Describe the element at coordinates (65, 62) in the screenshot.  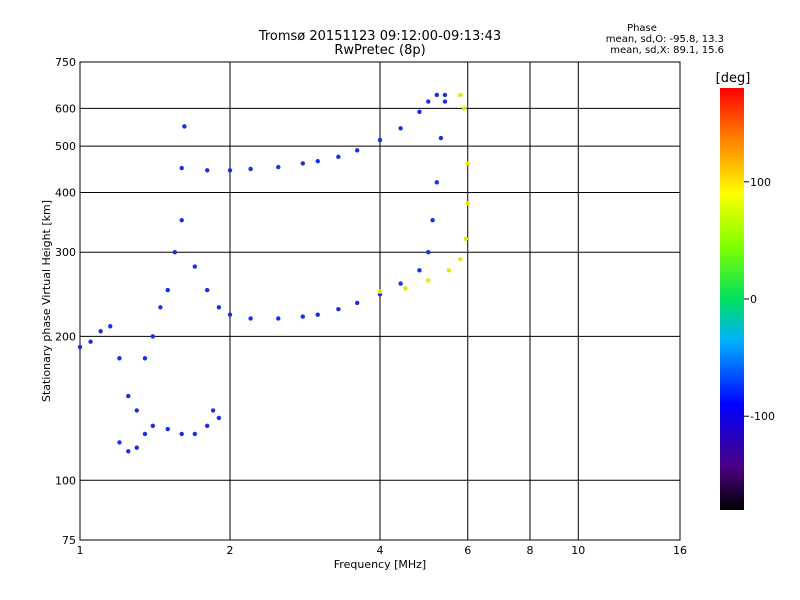
I see `y-tick-label: 750` at that location.